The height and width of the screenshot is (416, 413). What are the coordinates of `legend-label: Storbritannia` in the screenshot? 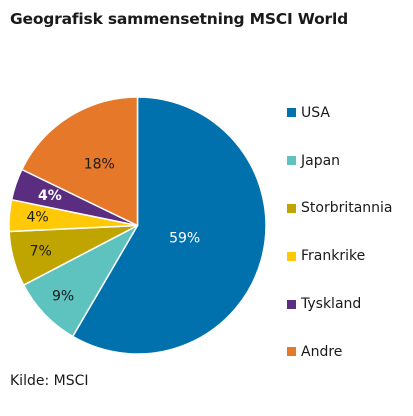 It's located at (347, 208).